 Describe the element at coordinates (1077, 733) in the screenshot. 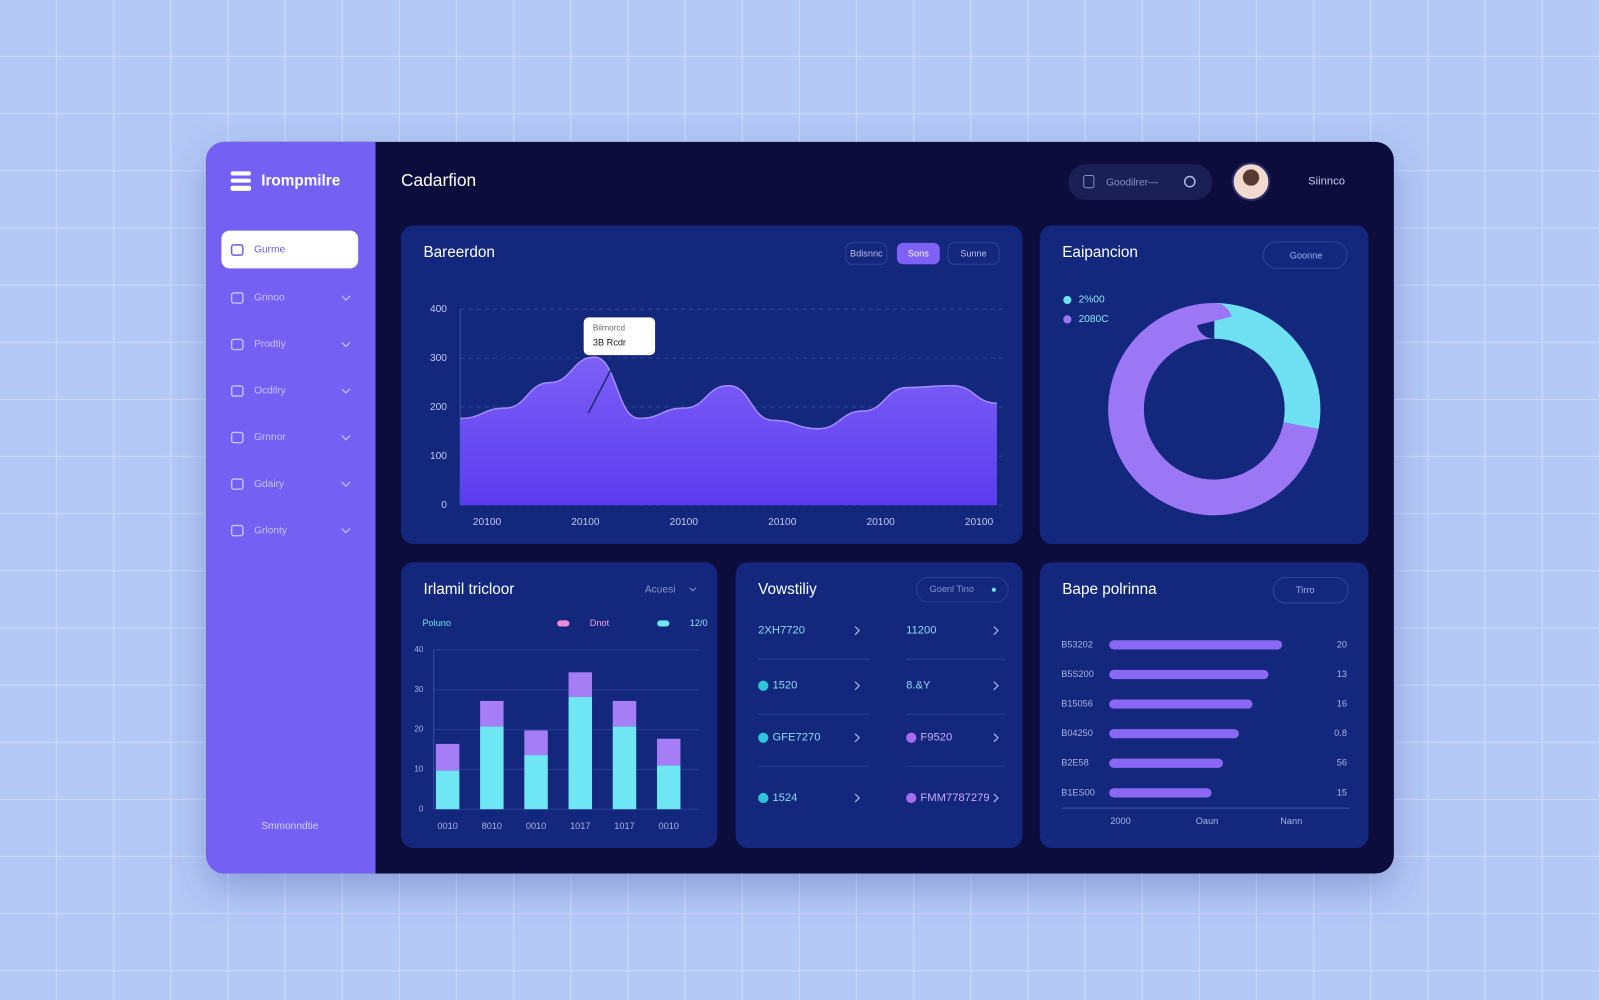

I see `bar-label: B04250` at that location.